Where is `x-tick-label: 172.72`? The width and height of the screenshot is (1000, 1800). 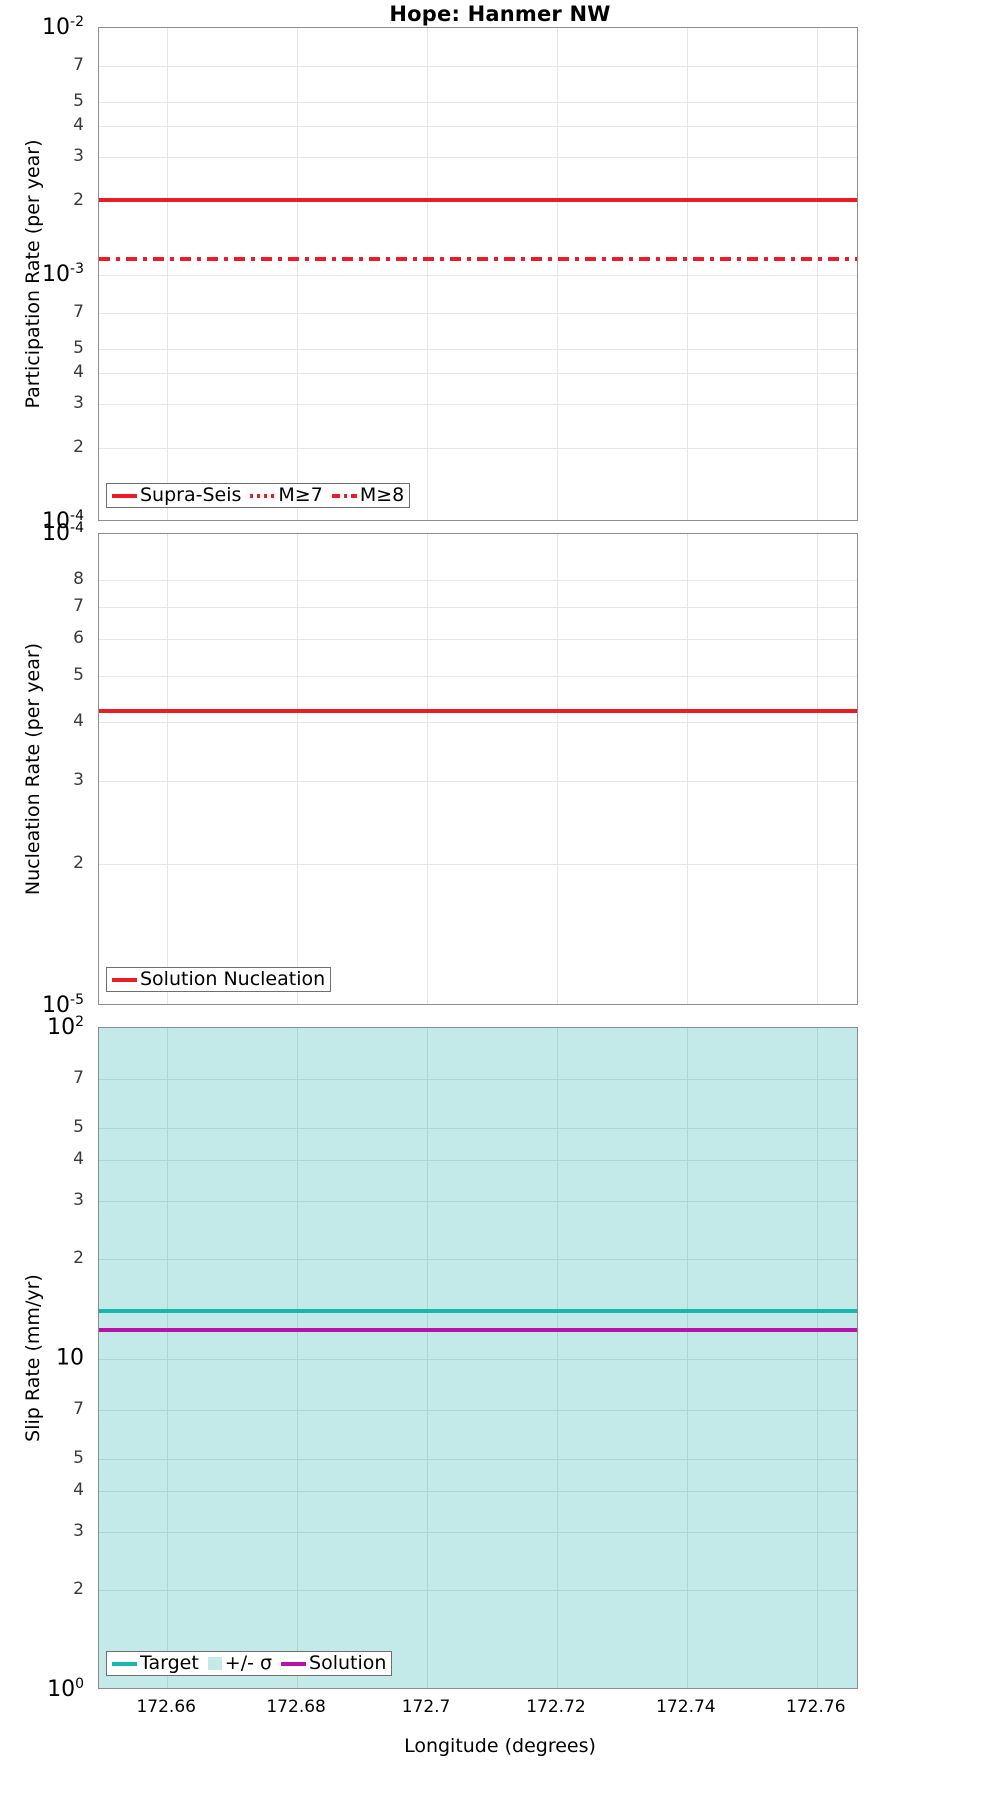
x-tick-label: 172.72 is located at coordinates (556, 1707).